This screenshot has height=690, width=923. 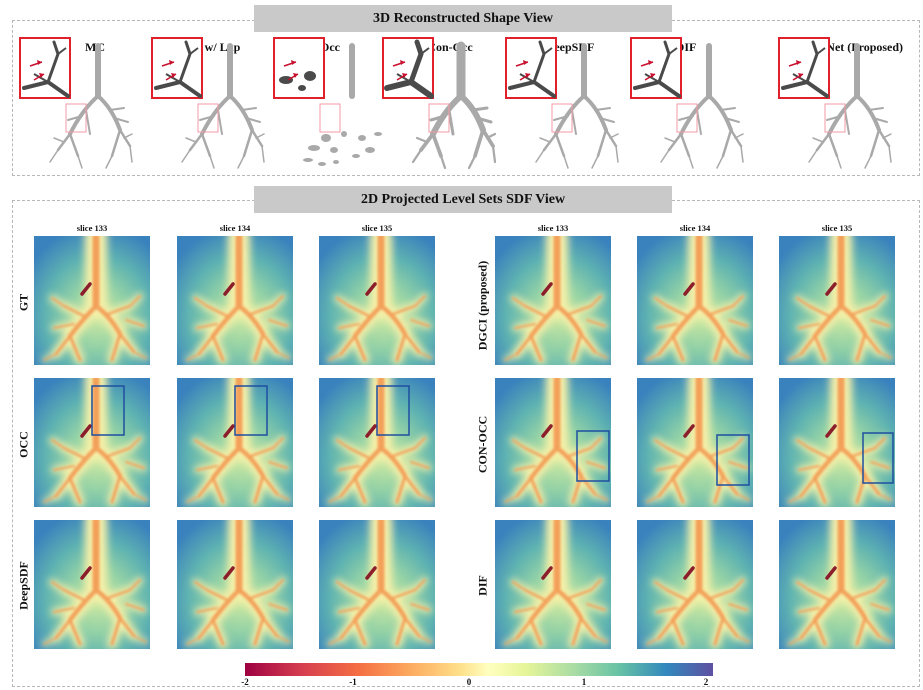 What do you see at coordinates (706, 682) in the screenshot?
I see `colorbar-tick-2: 2` at bounding box center [706, 682].